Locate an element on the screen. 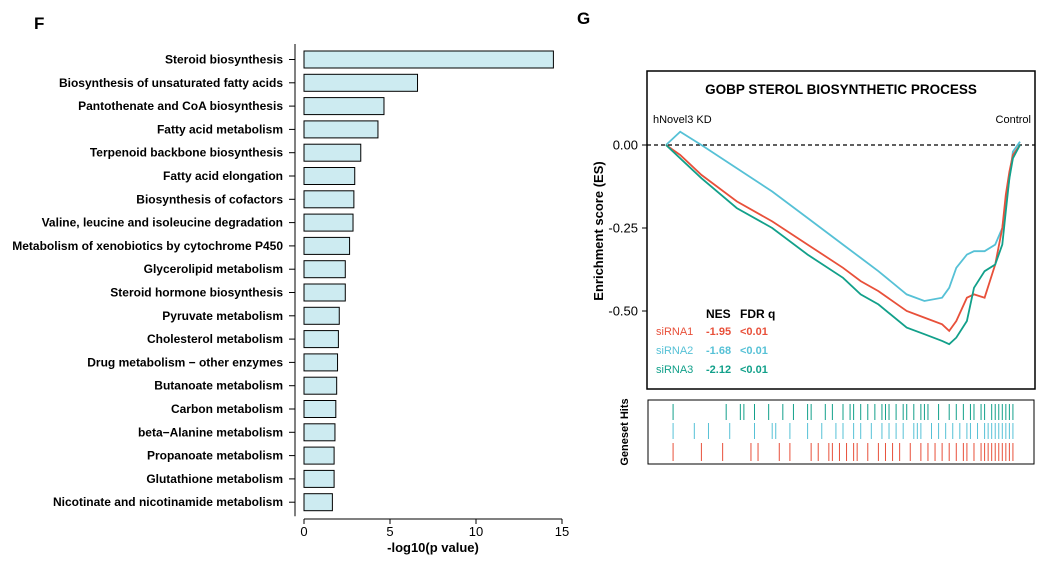 The width and height of the screenshot is (1050, 567). category-label: Drug metabolism − other enzymes is located at coordinates (185, 362).